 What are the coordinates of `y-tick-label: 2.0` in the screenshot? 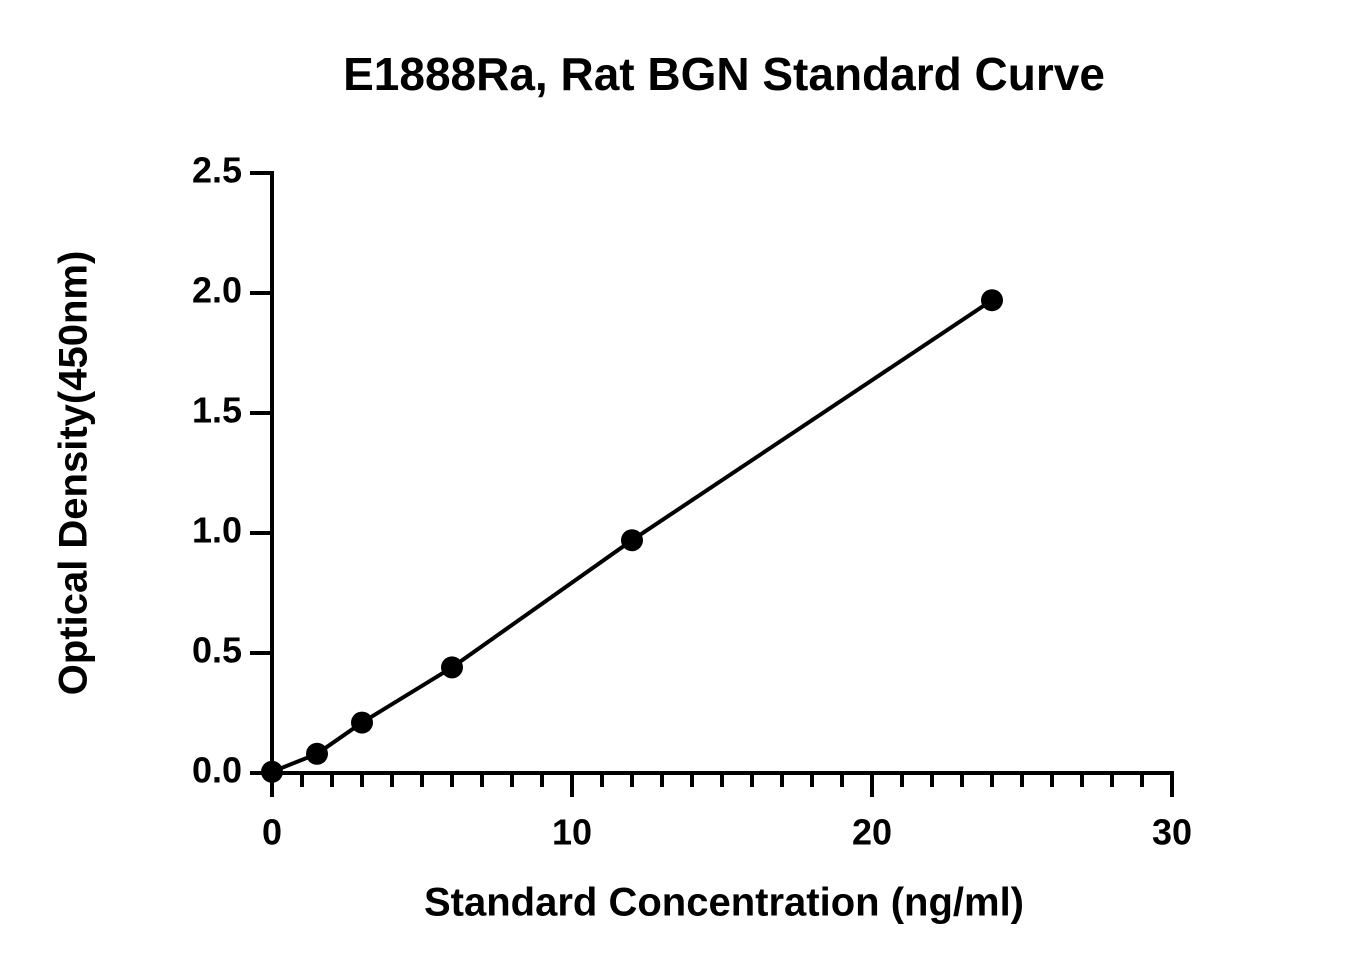 It's located at (217, 290).